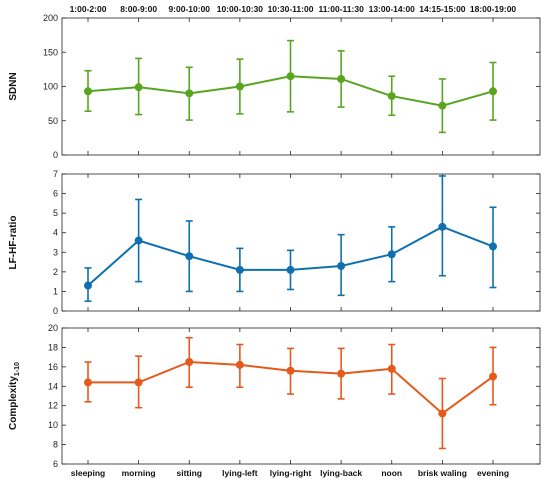 Image resolution: width=550 pixels, height=482 pixels. I want to click on top-time-label: 11:00-11:30, so click(341, 9).